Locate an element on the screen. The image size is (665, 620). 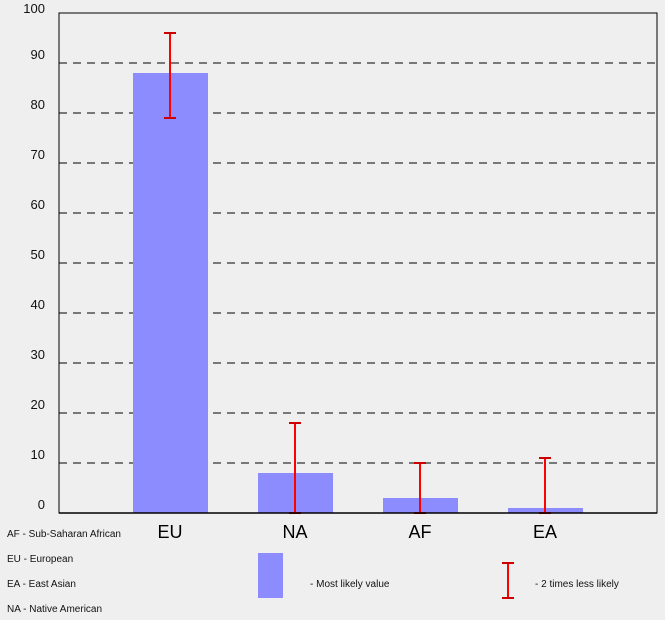
y-tick-label: 30 is located at coordinates (38, 354).